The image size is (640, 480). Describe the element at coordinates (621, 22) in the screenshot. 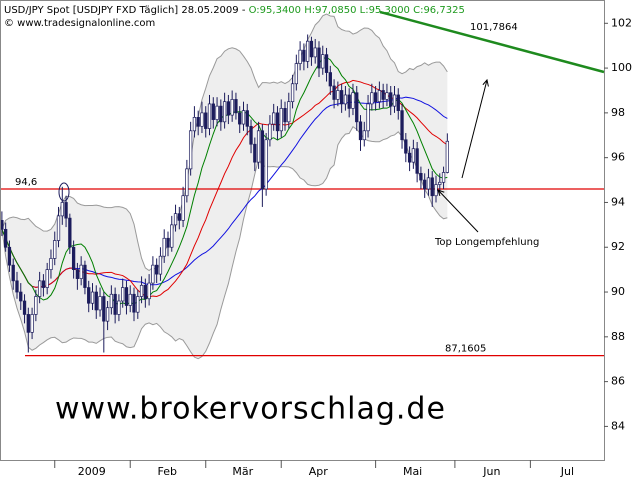

I see `y-tick-label: 102` at that location.